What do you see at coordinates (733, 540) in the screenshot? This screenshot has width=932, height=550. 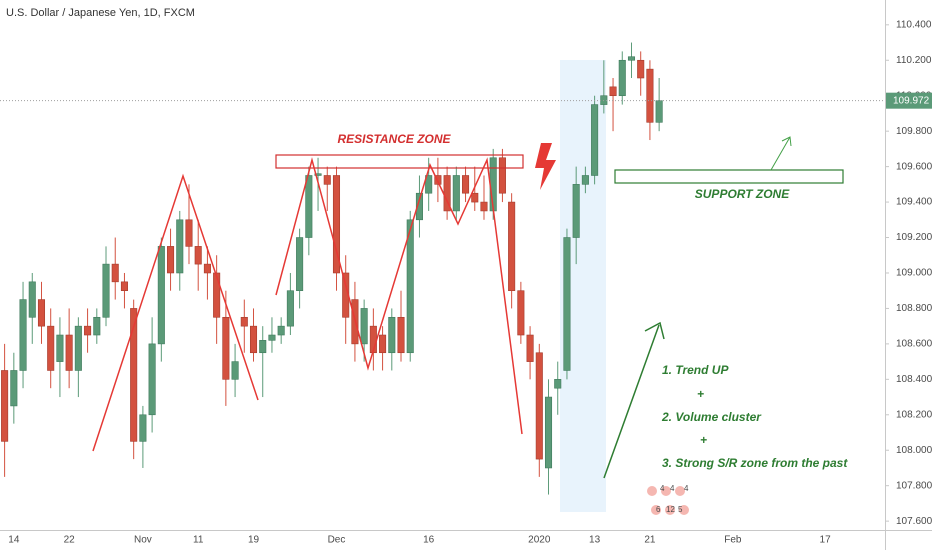 I see `x-tick-label: Feb` at bounding box center [733, 540].